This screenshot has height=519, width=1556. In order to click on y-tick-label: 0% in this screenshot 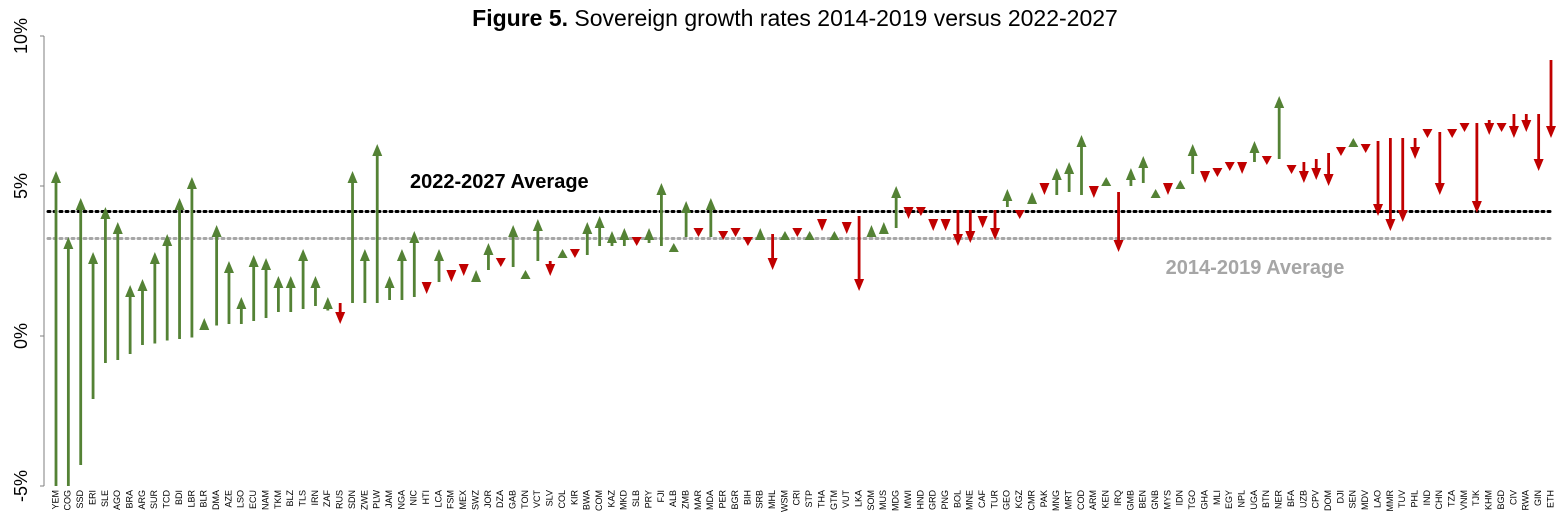, I will do `click(21, 336)`.